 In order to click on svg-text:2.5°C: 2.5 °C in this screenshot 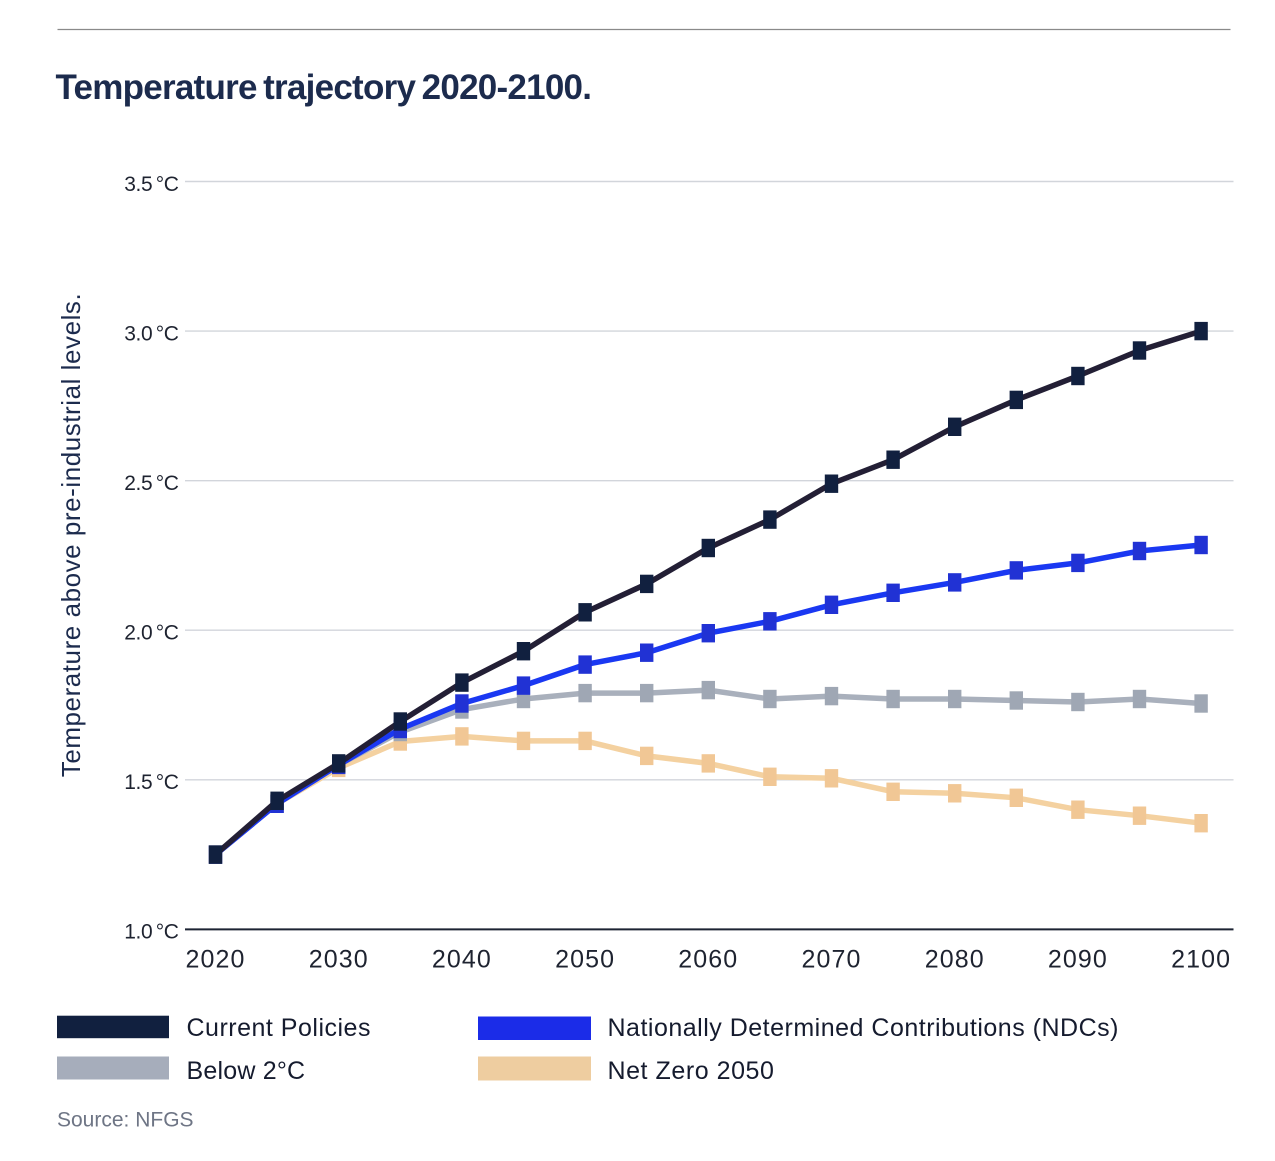, I will do `click(151, 483)`.